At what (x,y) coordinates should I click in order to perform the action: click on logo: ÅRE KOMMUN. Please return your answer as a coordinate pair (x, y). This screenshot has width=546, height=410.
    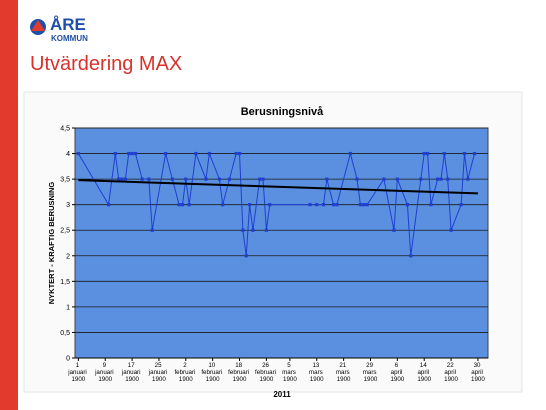
    Looking at the image, I should click on (59, 29).